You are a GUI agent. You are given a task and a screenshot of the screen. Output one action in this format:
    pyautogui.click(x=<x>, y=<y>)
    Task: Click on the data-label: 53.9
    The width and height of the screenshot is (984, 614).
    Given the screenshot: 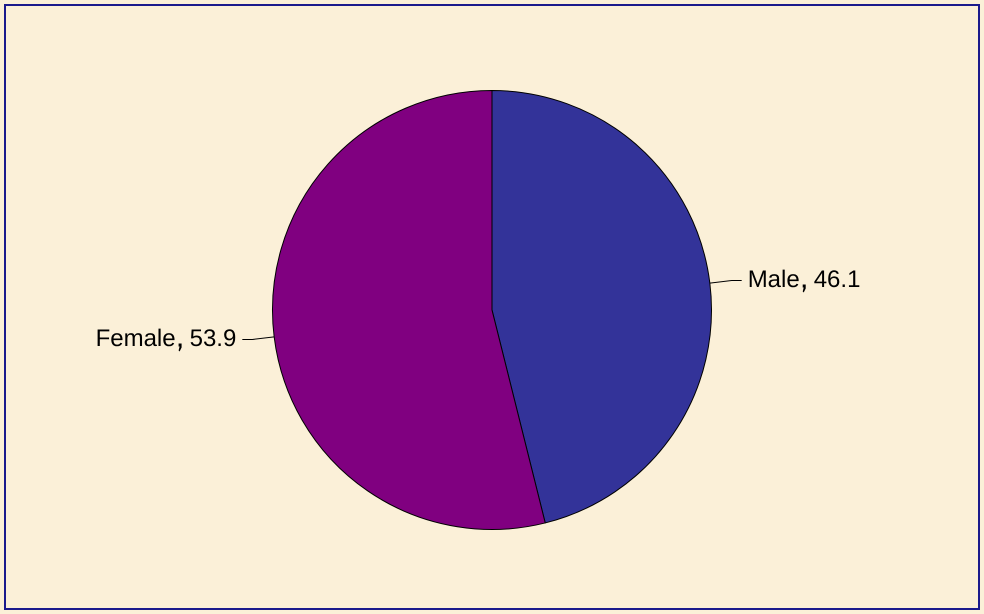 What is the action you would take?
    pyautogui.click(x=213, y=338)
    